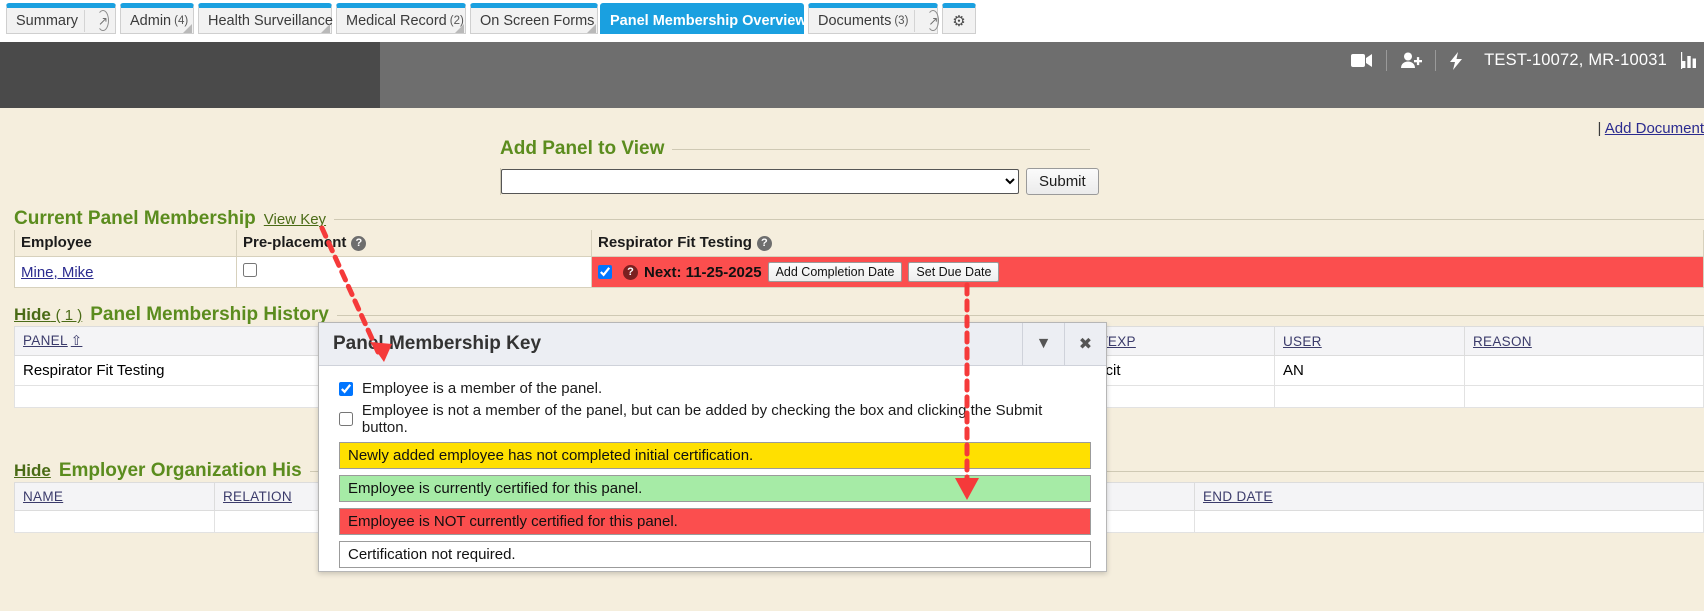 The height and width of the screenshot is (611, 1704). I want to click on col-comp-exp: MP/EXP, so click(1174, 341).